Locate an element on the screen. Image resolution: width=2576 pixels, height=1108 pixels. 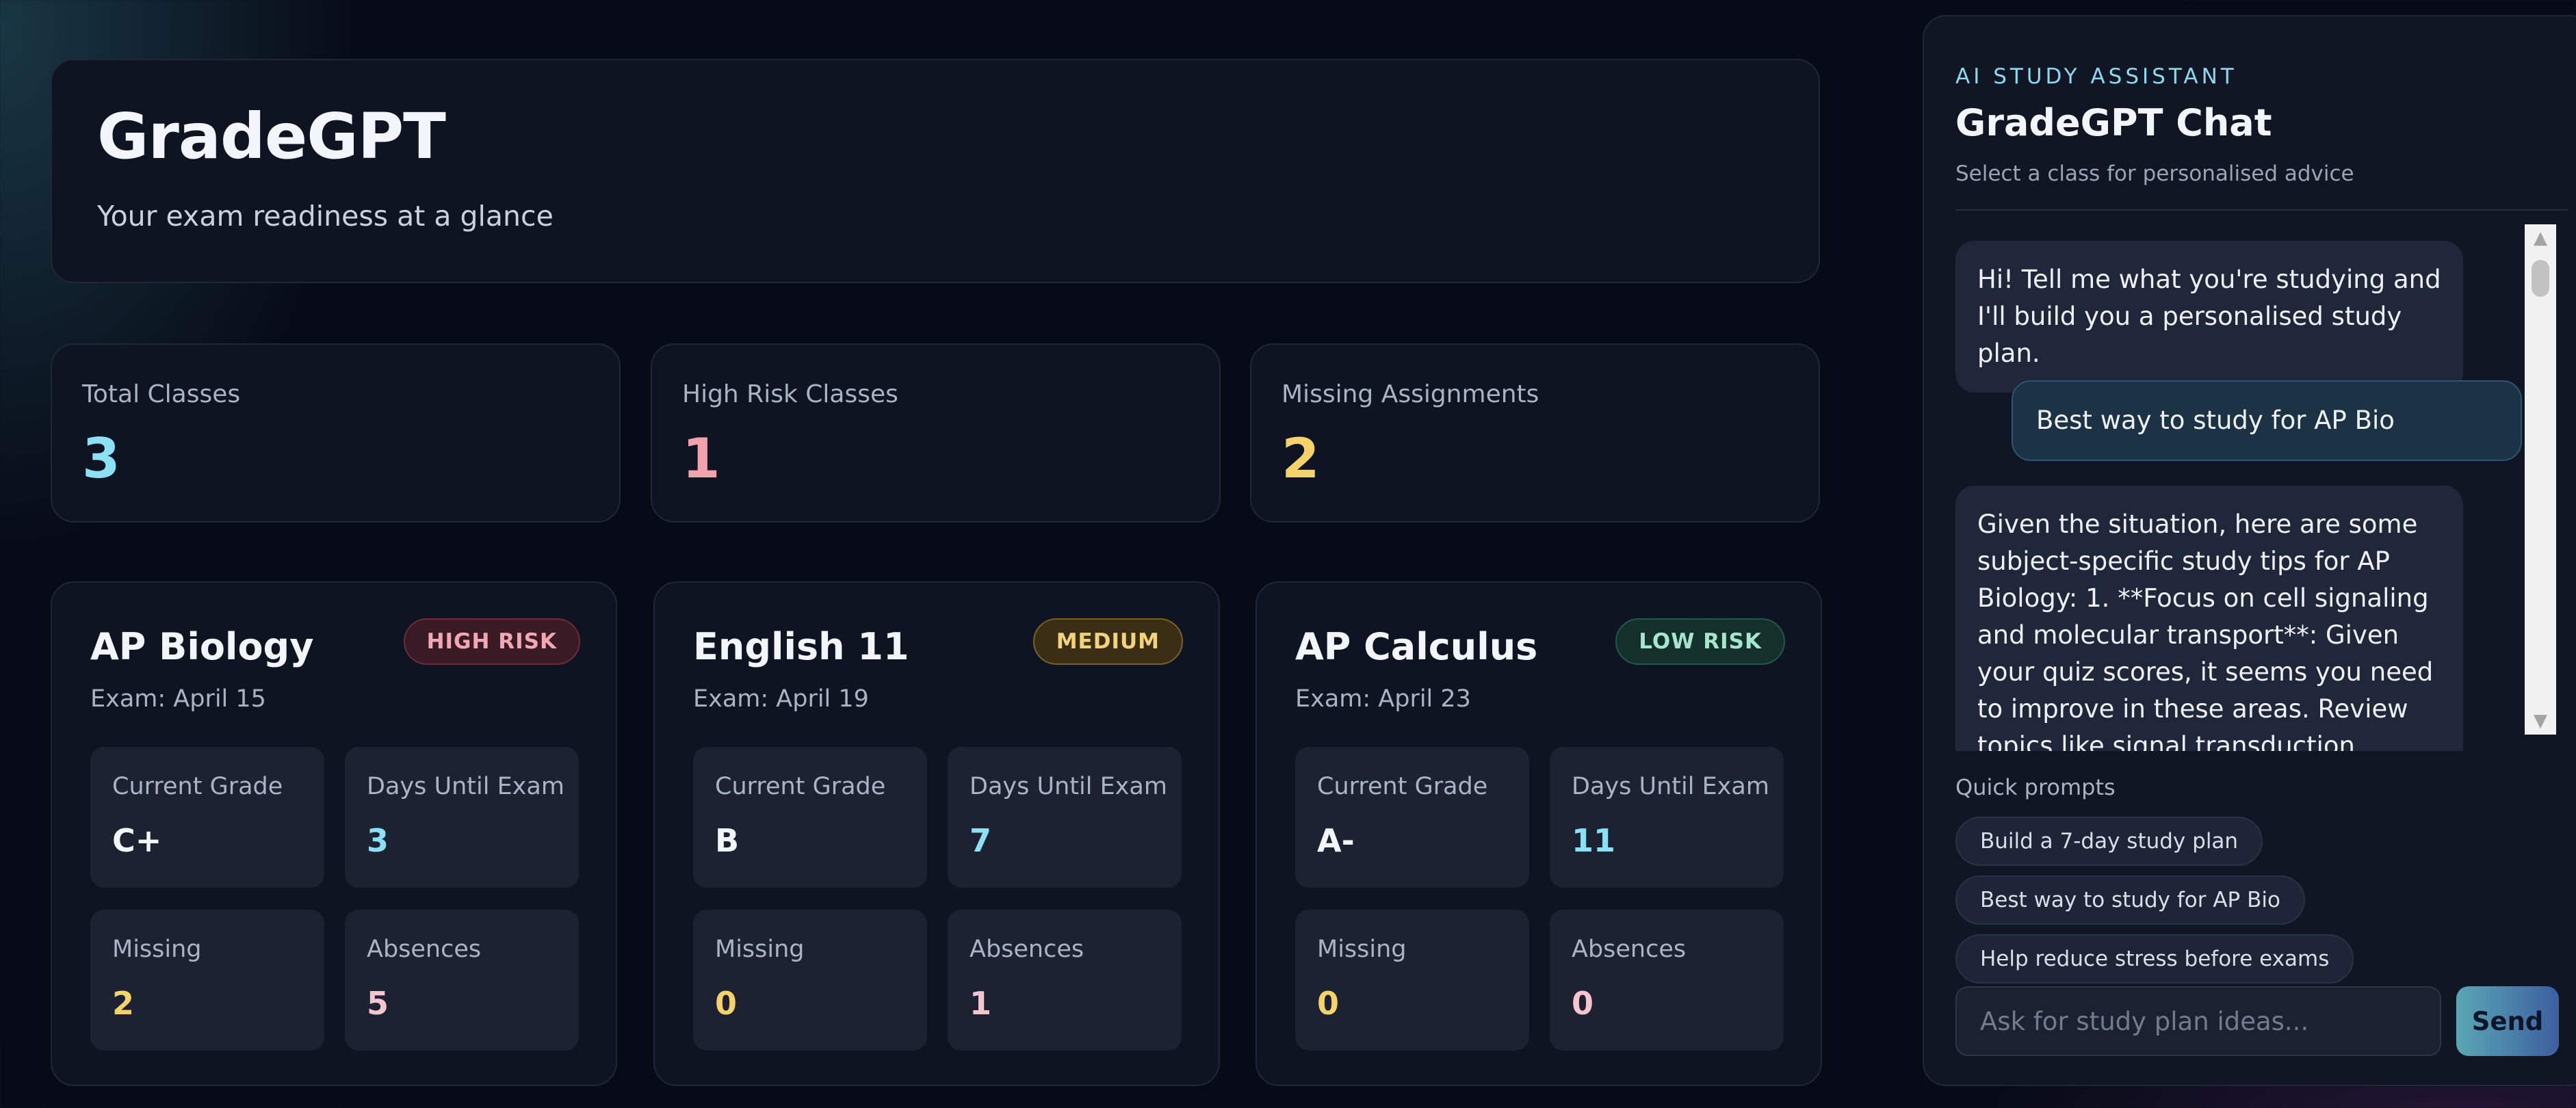
quick-prompts-label: Quick prompts is located at coordinates (2035, 787).